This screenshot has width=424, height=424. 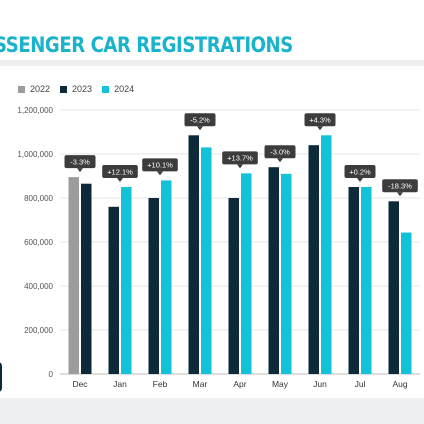 What do you see at coordinates (35, 154) in the screenshot?
I see `y-tick-label: 1,000,000` at bounding box center [35, 154].